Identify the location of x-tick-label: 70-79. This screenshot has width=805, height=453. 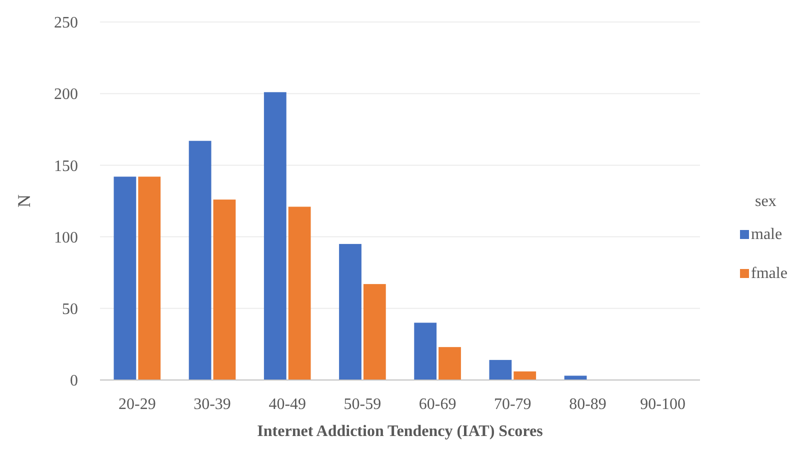
(513, 404).